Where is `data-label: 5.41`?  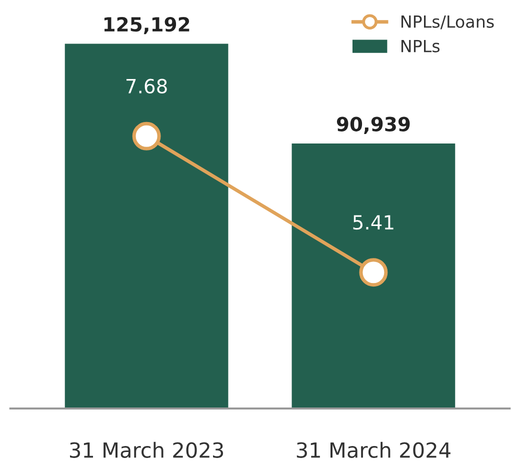
data-label: 5.41 is located at coordinates (373, 222).